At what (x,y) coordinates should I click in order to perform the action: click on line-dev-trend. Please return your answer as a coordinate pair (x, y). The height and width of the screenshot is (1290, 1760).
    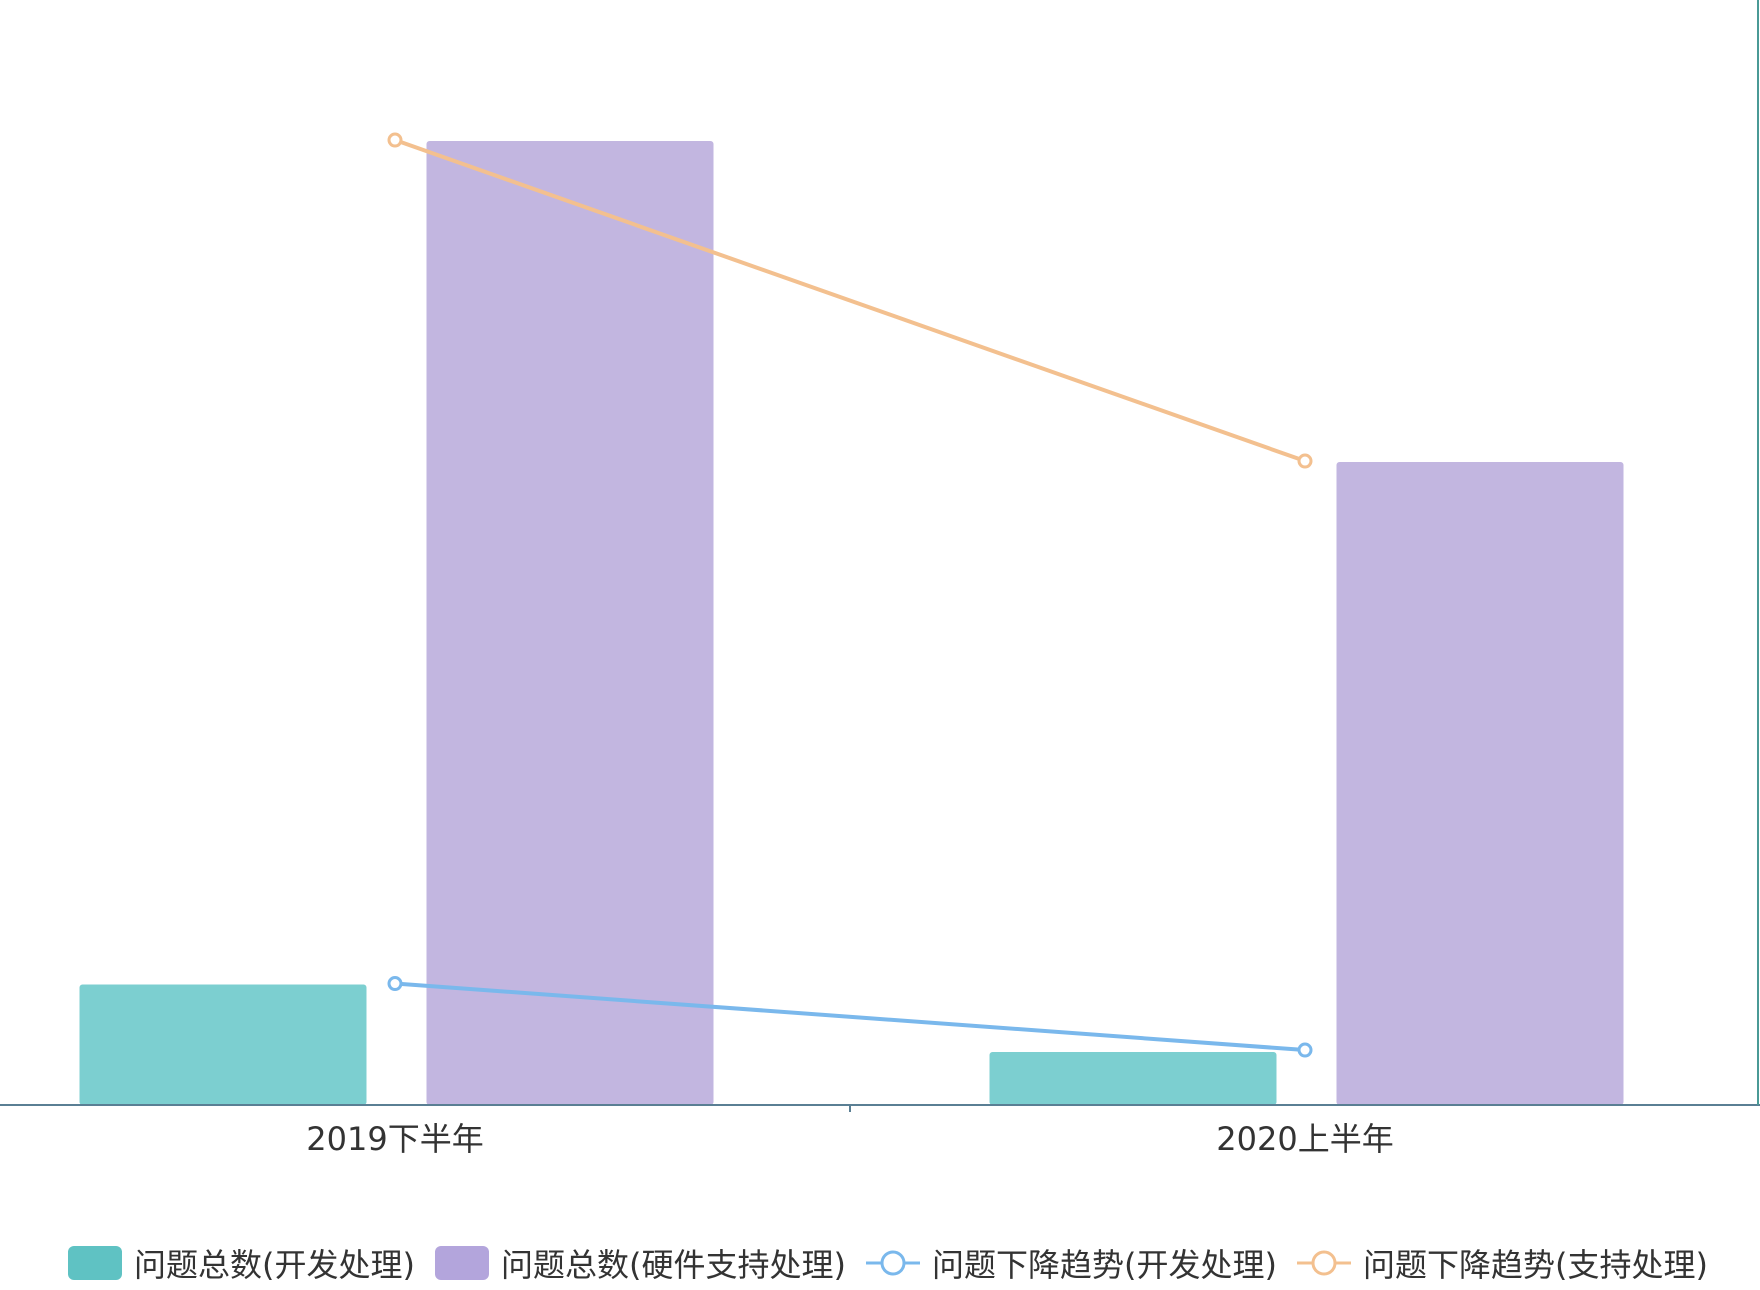
    Looking at the image, I should click on (850, 1017).